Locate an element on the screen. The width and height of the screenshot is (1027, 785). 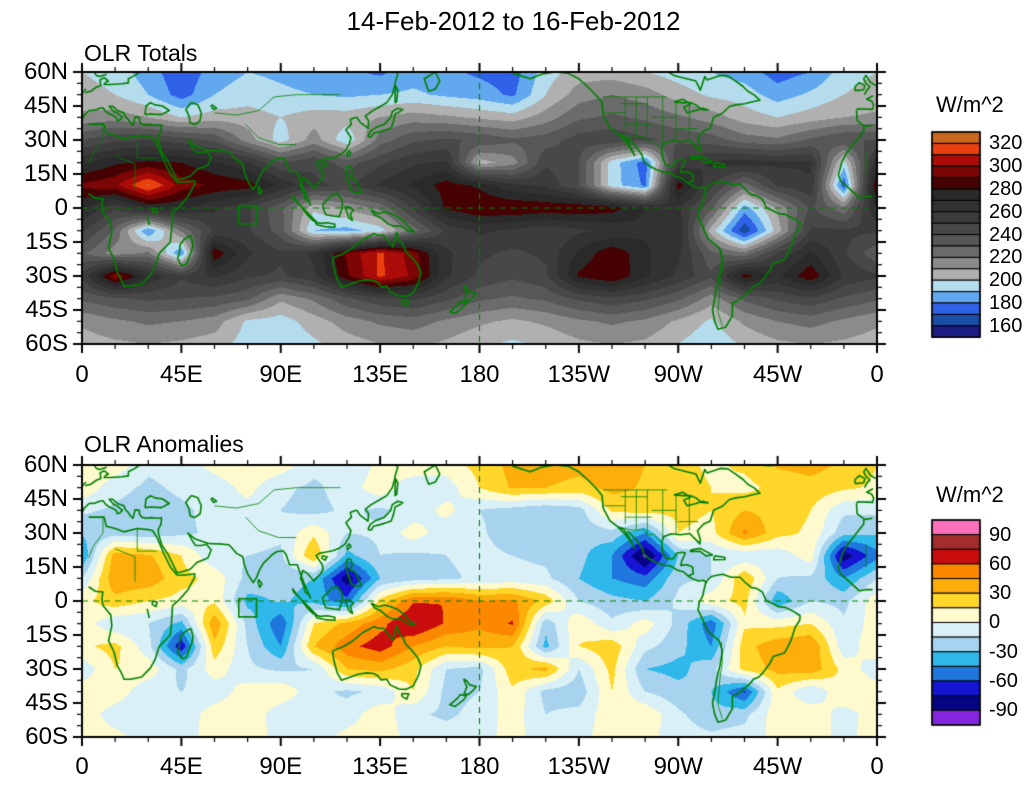
colorbar-tick-label: 300 is located at coordinates (1006, 166).